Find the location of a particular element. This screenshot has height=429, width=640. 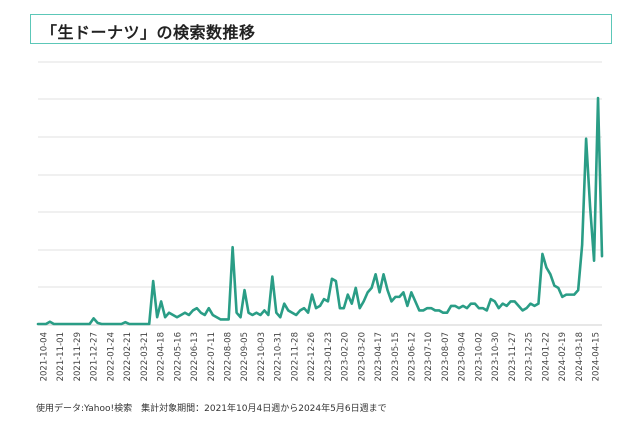

x-tick-label-13: 2022-10-03 is located at coordinates (262, 356).